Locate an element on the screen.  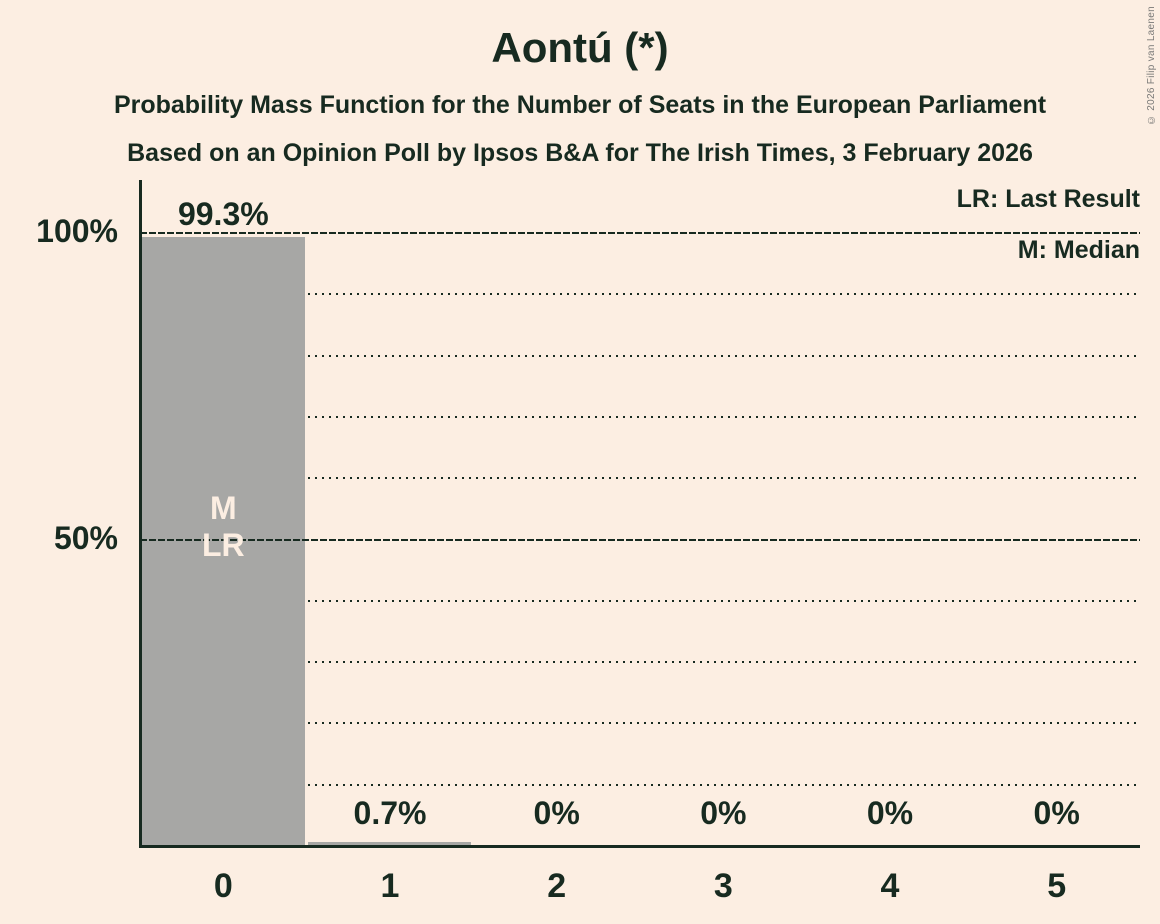
copyright-notice: © 2026 Filip van Laenen is located at coordinates (1151, 66).